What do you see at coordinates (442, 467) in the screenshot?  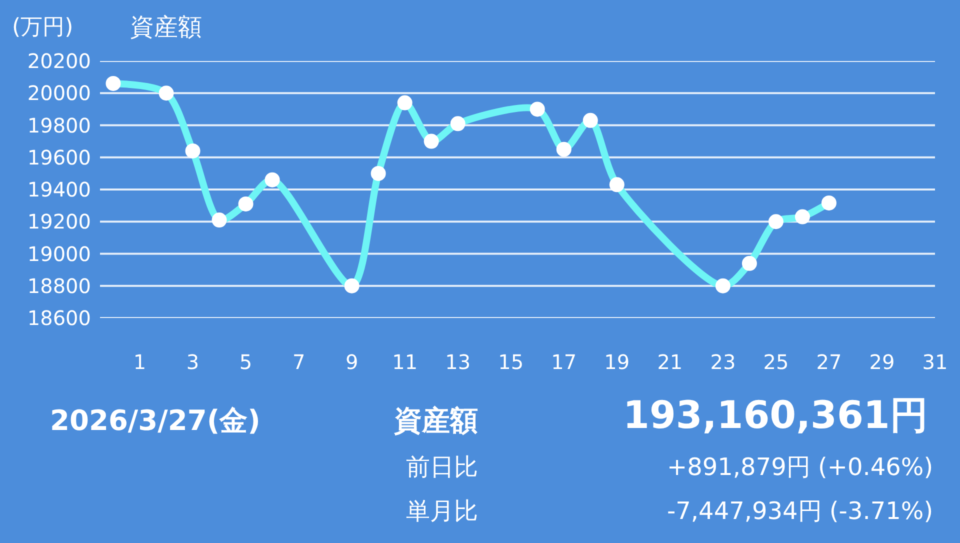 I see `text: 前日比` at bounding box center [442, 467].